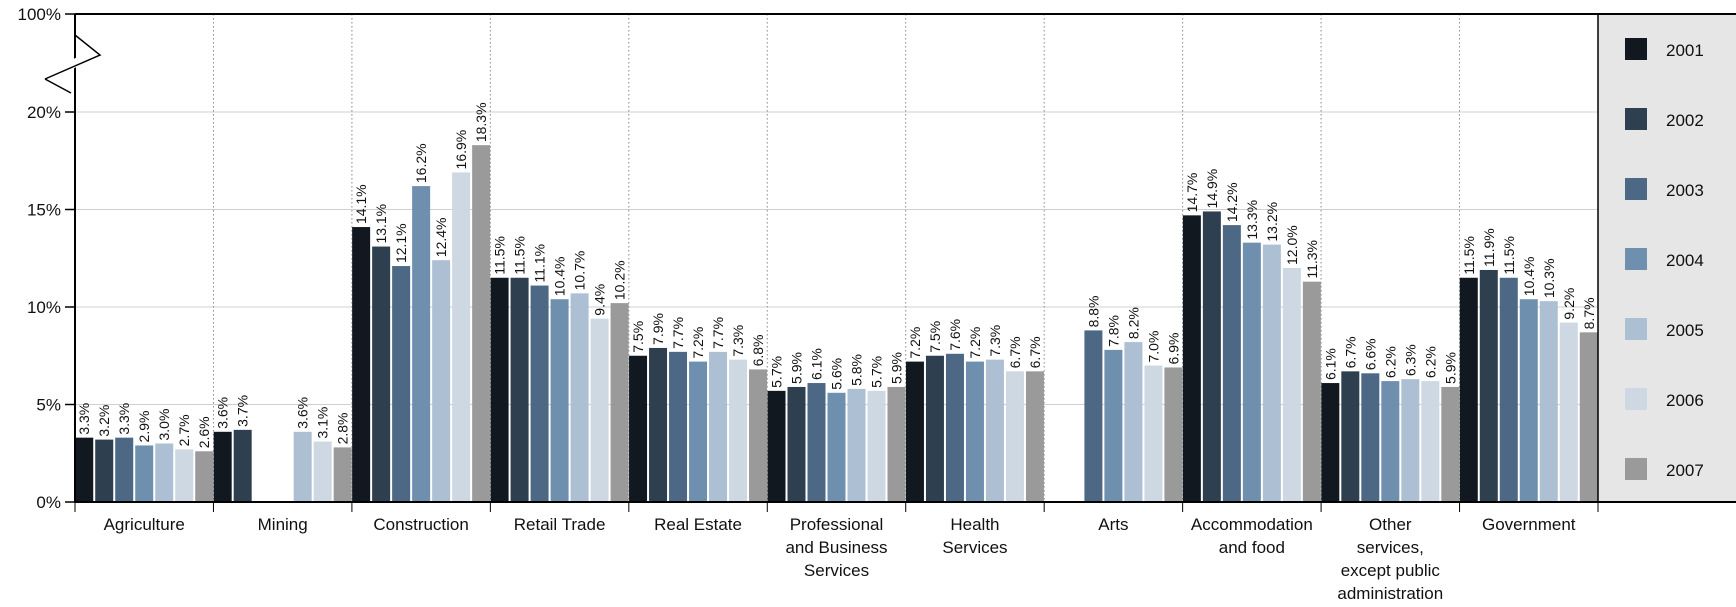 The width and height of the screenshot is (1736, 607). I want to click on data-label: 7.0%, so click(1153, 347).